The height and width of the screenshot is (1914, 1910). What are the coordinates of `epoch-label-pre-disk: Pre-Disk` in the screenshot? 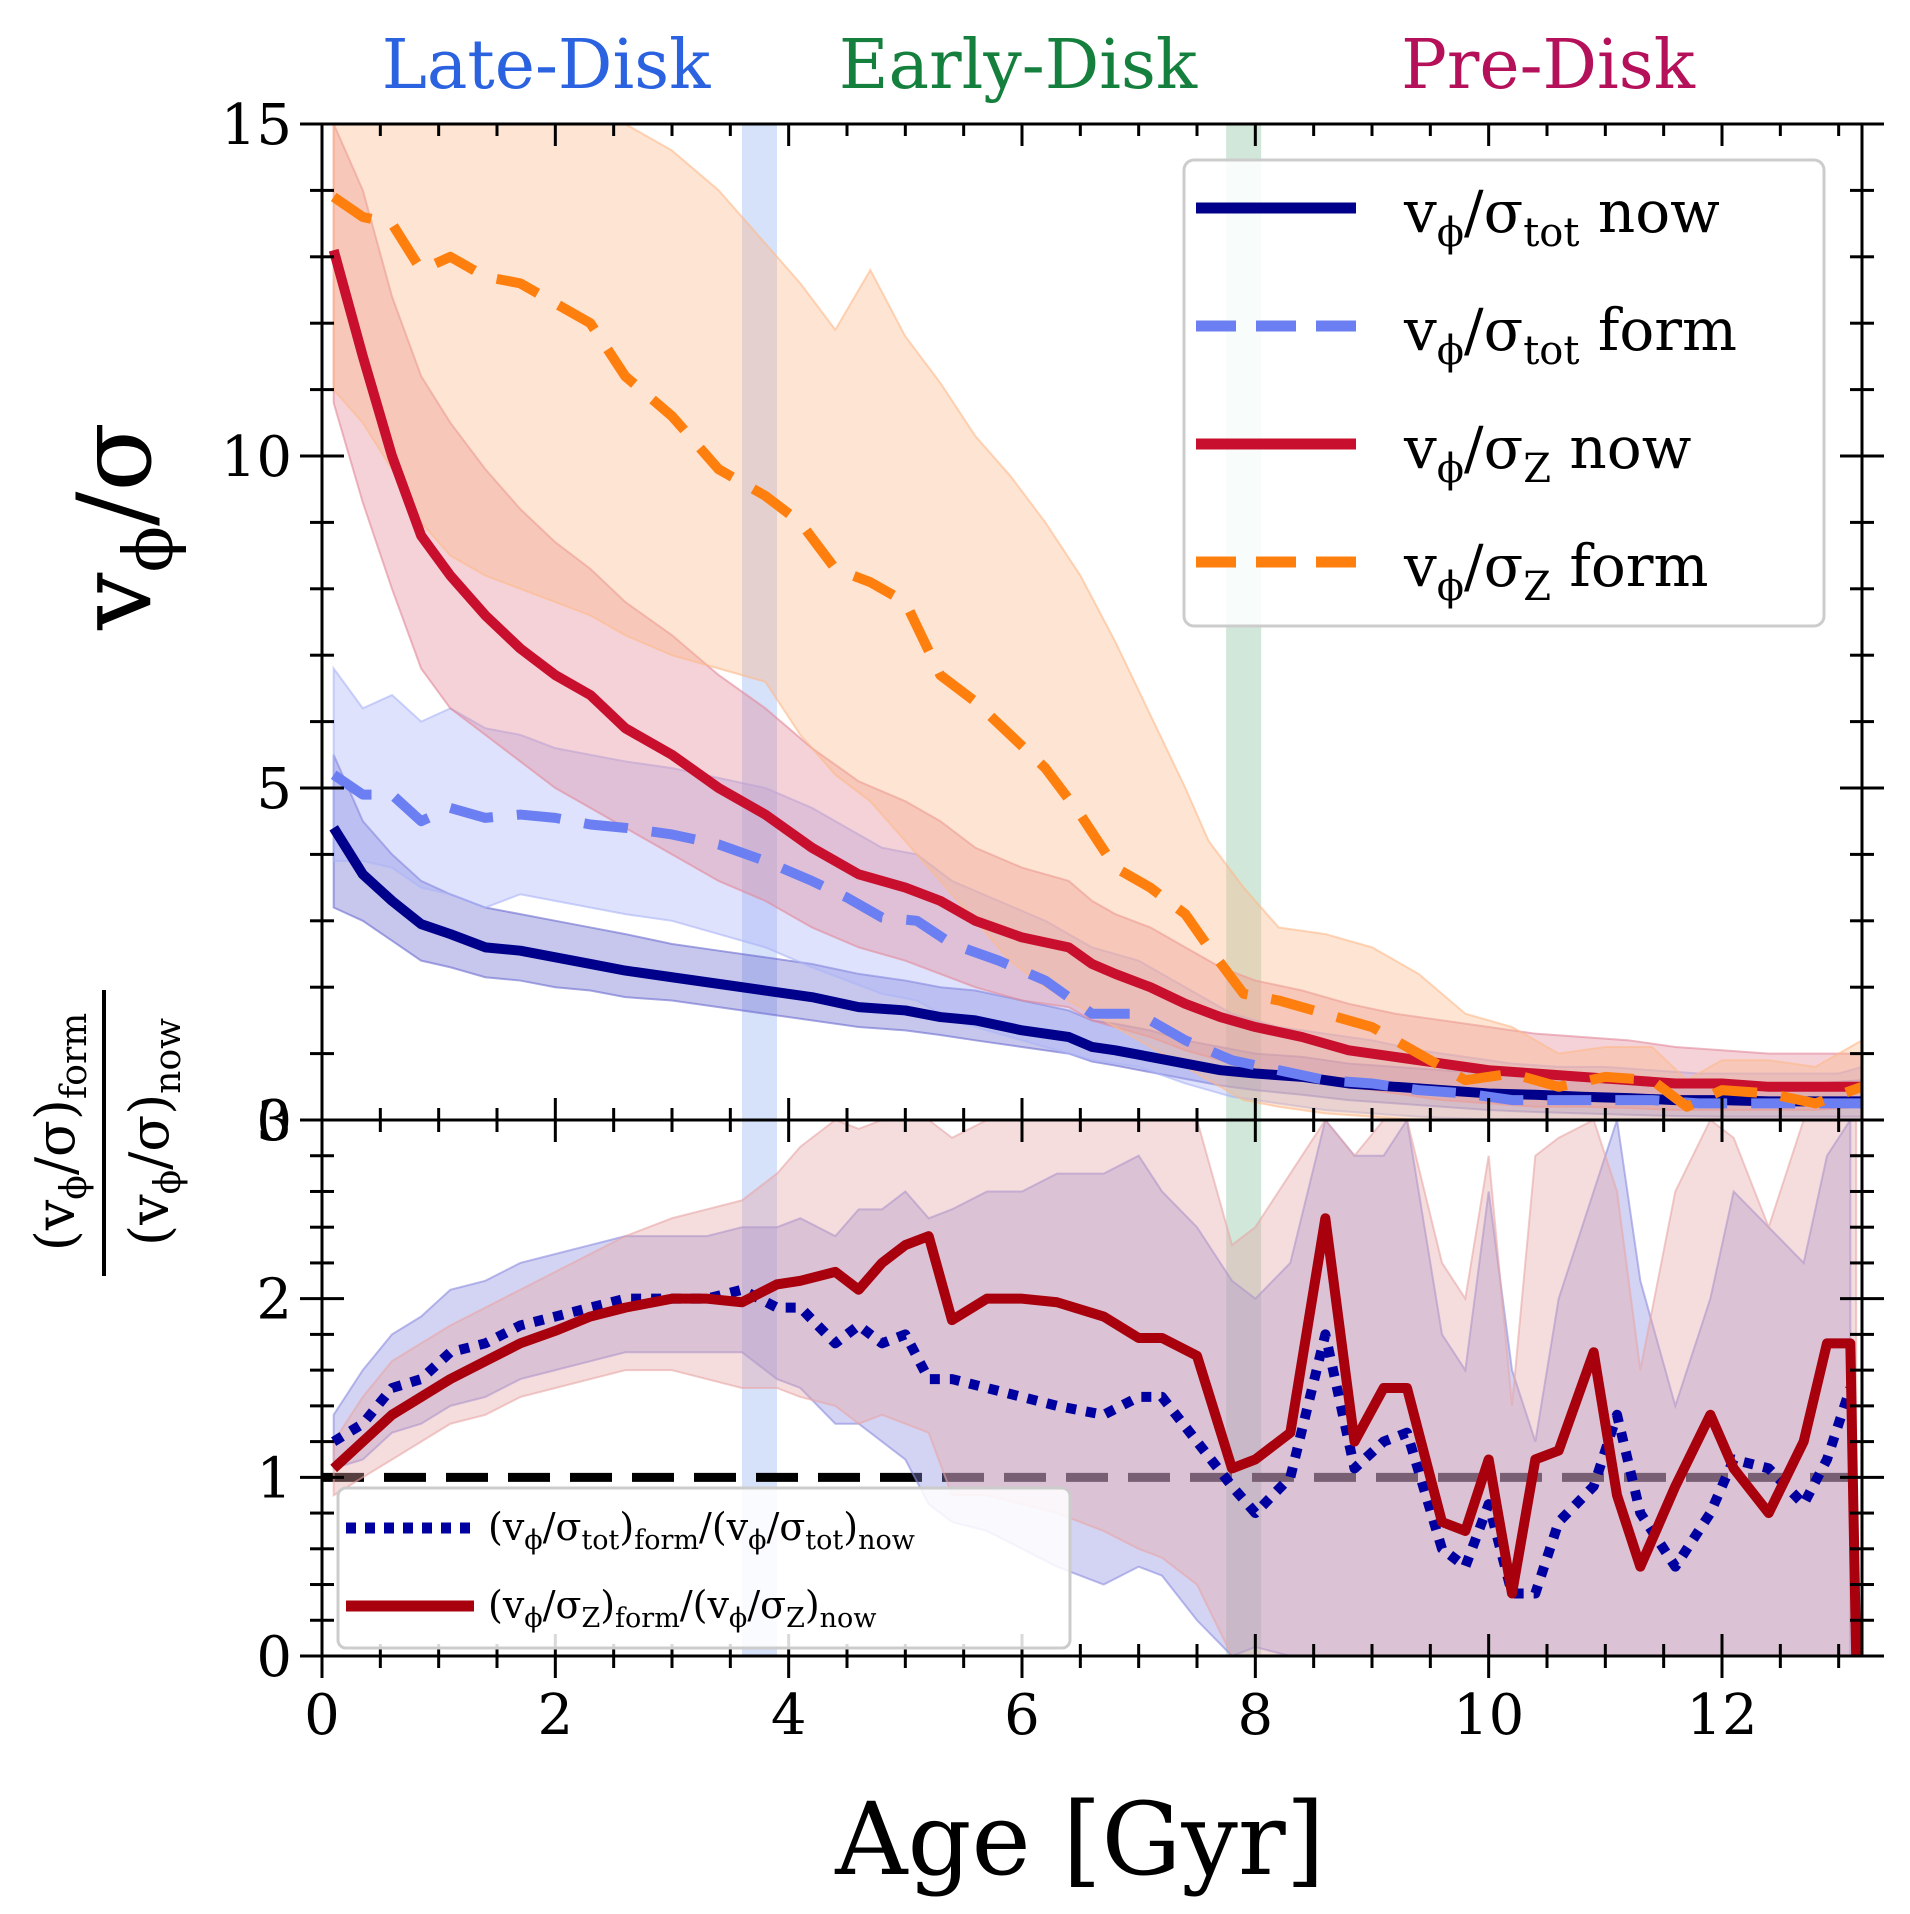 It's located at (1548, 65).